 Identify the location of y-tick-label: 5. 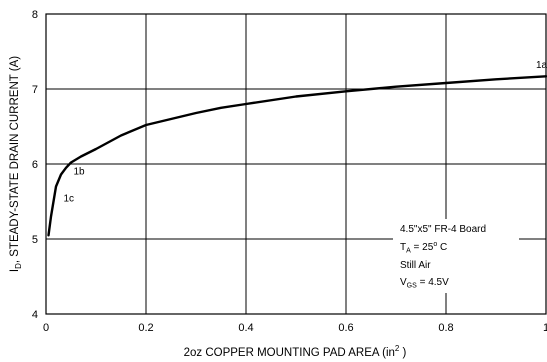
(35, 240).